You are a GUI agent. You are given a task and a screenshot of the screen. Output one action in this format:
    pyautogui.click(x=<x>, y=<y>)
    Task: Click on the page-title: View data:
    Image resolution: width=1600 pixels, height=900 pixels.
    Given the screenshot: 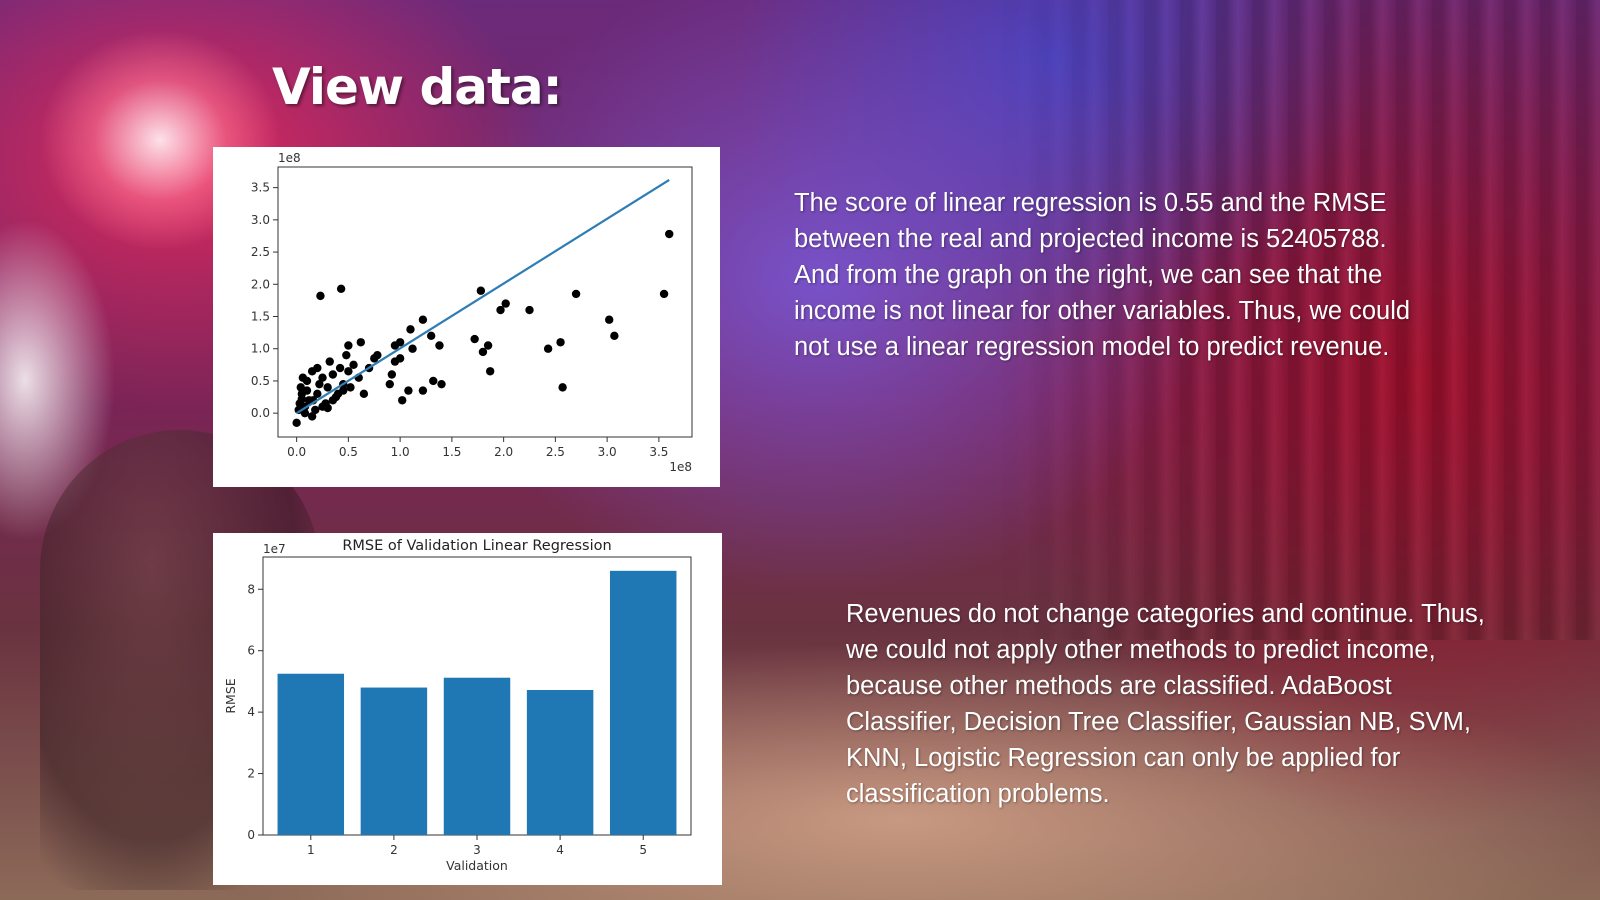 What is the action you would take?
    pyautogui.click(x=417, y=87)
    